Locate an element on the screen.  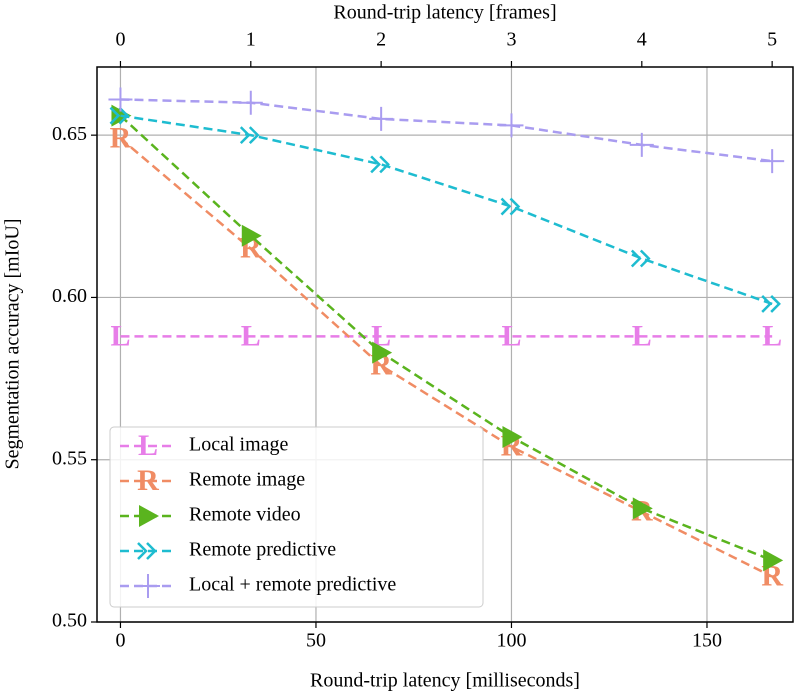
x-axis-label: Round-trip latency [milliseconds] is located at coordinates (445, 681).